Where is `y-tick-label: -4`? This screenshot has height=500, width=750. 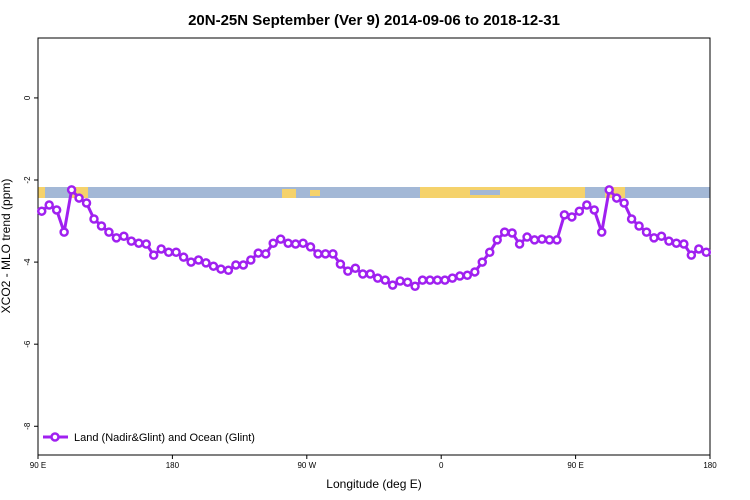
y-tick-label: -4 is located at coordinates (27, 262).